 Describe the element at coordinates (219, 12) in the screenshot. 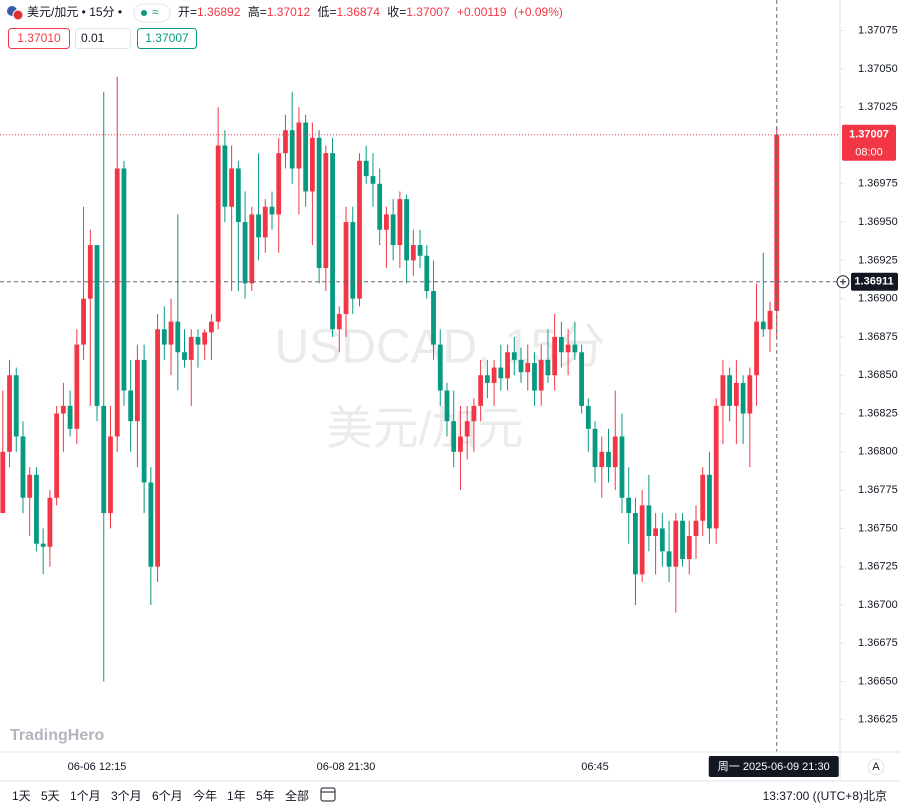

I see `open-value: 1.36892` at that location.